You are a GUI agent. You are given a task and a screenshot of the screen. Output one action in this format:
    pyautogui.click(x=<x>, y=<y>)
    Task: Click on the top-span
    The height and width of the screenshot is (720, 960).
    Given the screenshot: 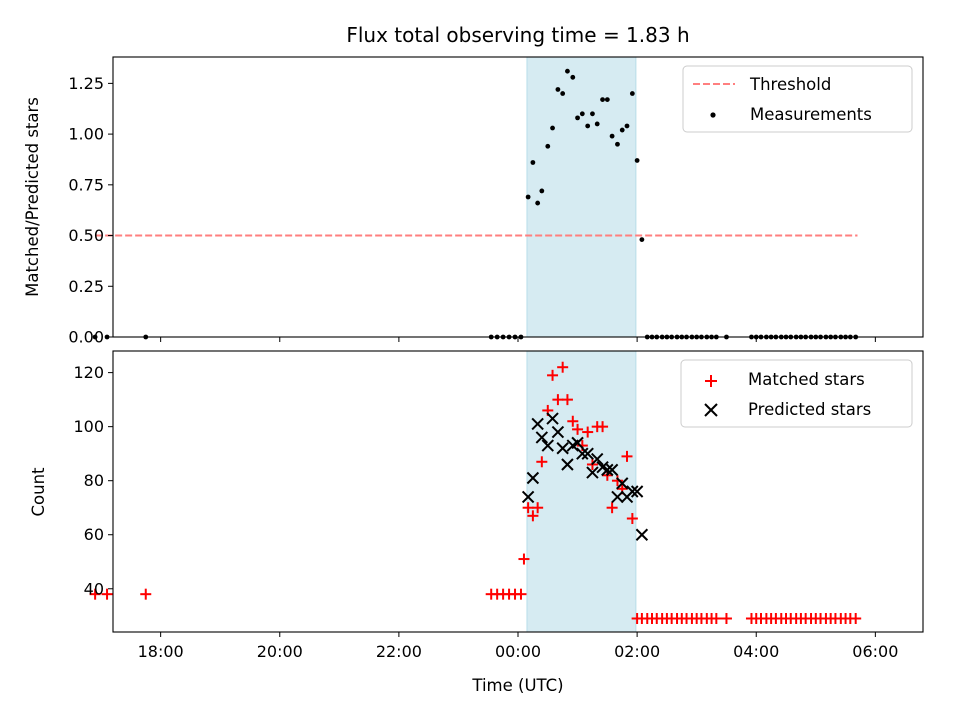 What is the action you would take?
    pyautogui.click(x=581, y=197)
    